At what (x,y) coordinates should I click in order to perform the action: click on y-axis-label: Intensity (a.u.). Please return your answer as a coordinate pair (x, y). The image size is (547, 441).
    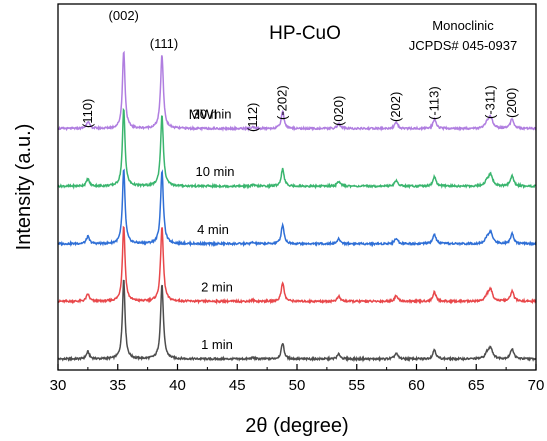
    Looking at the image, I should click on (24, 187).